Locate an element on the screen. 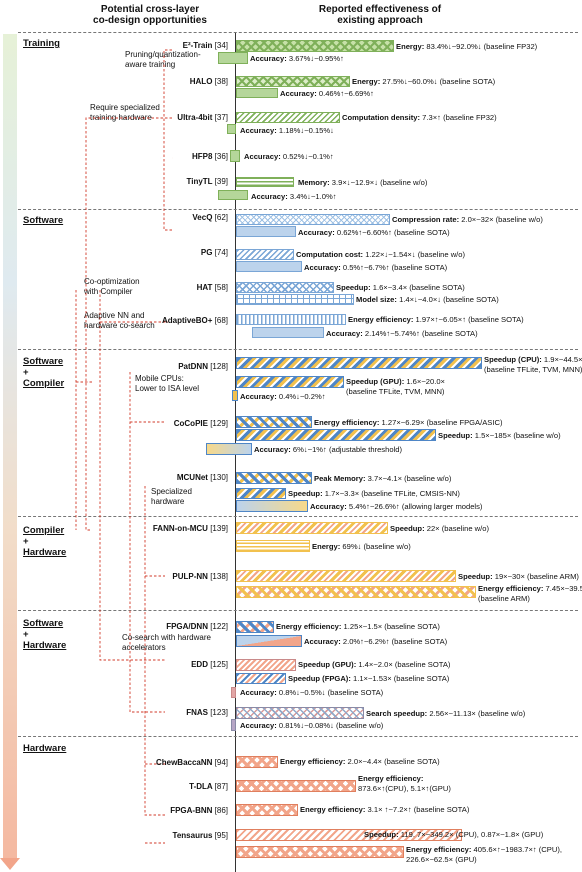 This screenshot has height=872, width=582. metric-value: 22× (baseline w/o) is located at coordinates (457, 528).